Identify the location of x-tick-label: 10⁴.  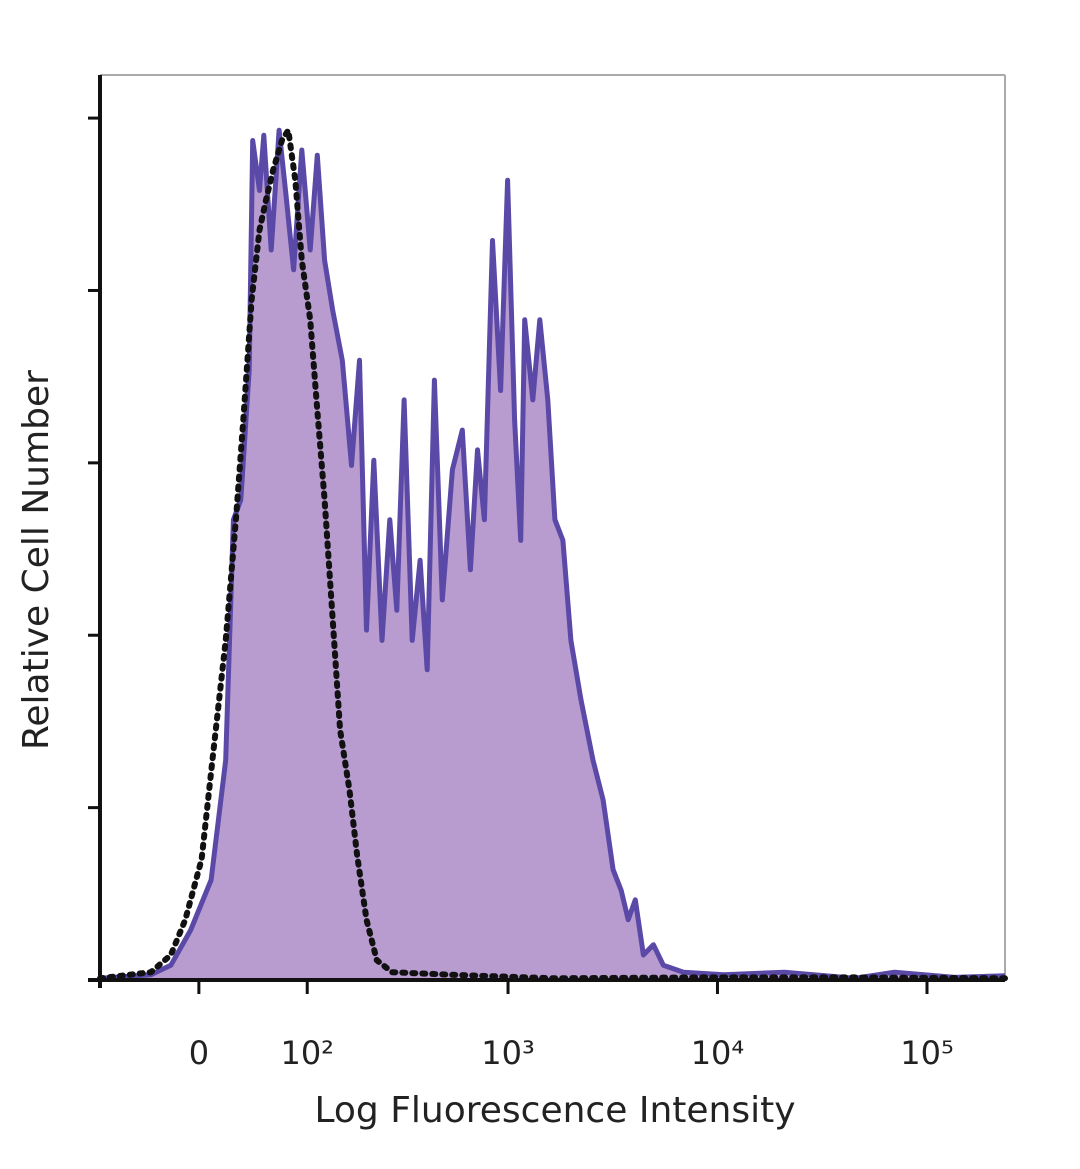
(718, 1053).